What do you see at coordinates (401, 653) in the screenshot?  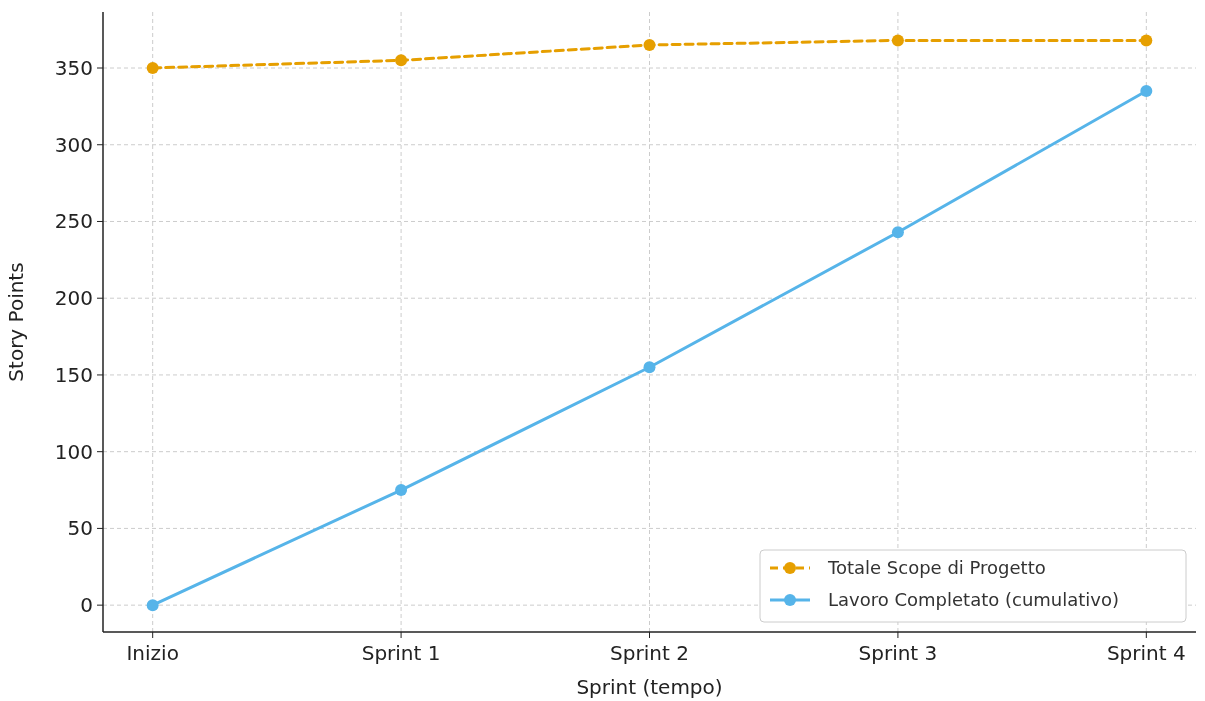 I see `x-tick-label: Sprint 1` at bounding box center [401, 653].